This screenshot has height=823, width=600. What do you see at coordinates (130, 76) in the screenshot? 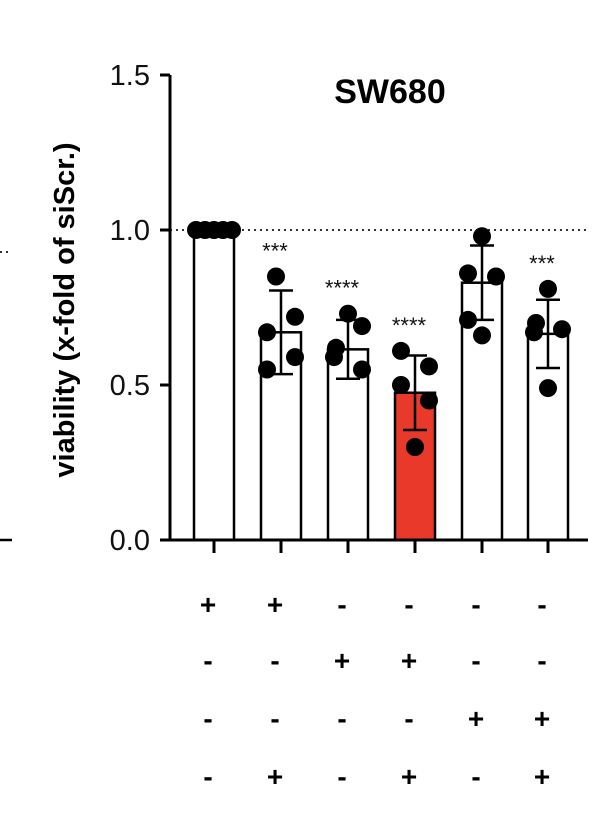
I see `y-tick-label: 1.5` at bounding box center [130, 76].